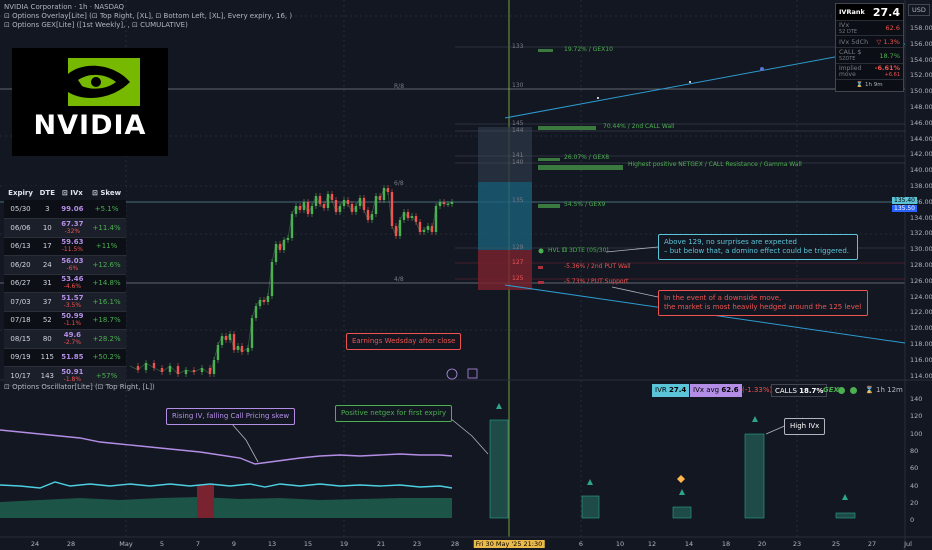  Describe the element at coordinates (47, 302) in the screenshot. I see `dte-cell: 37` at that location.